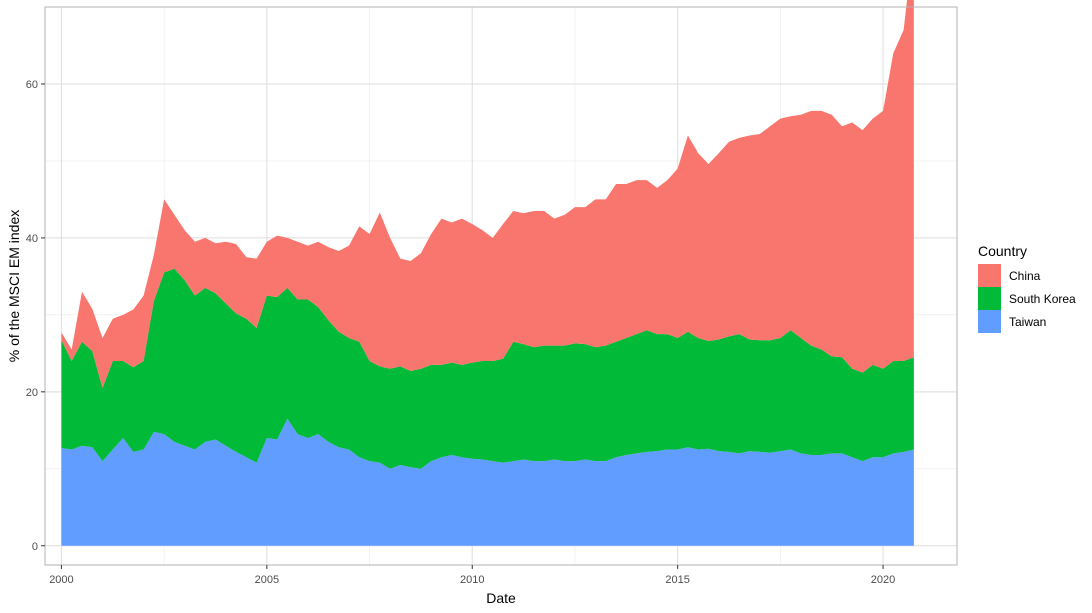 The height and width of the screenshot is (613, 1092). I want to click on y-tick-label: 60, so click(32, 85).